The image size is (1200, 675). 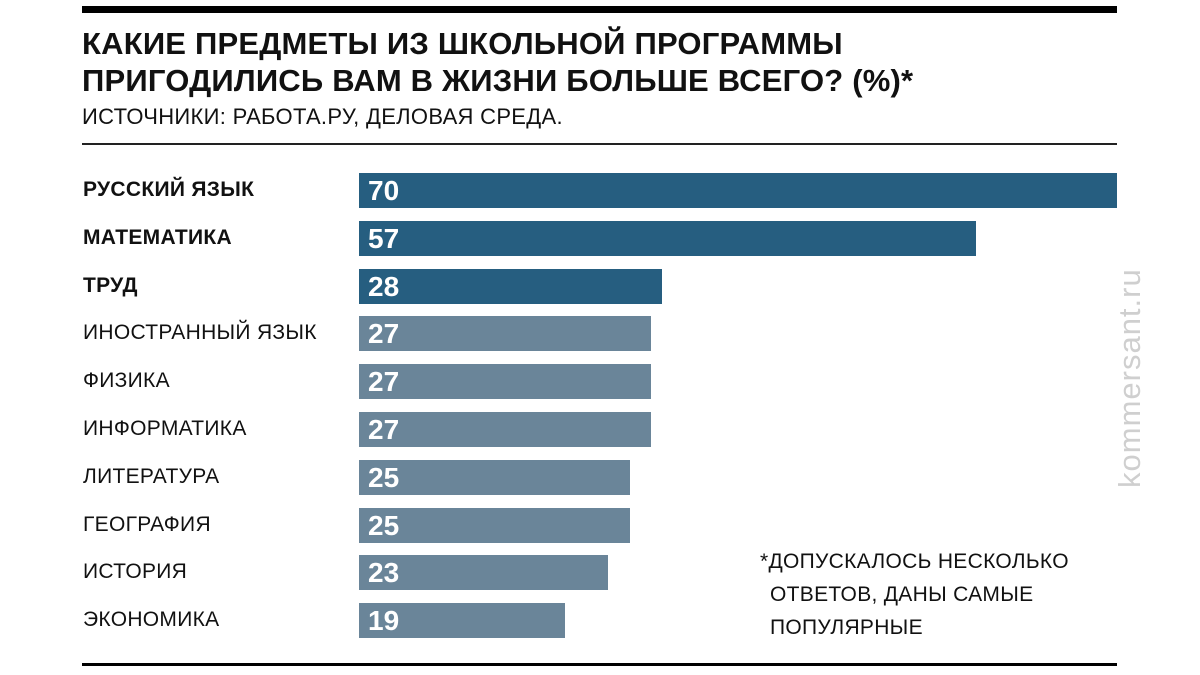 What do you see at coordinates (384, 190) in the screenshot?
I see `value-label: 70` at bounding box center [384, 190].